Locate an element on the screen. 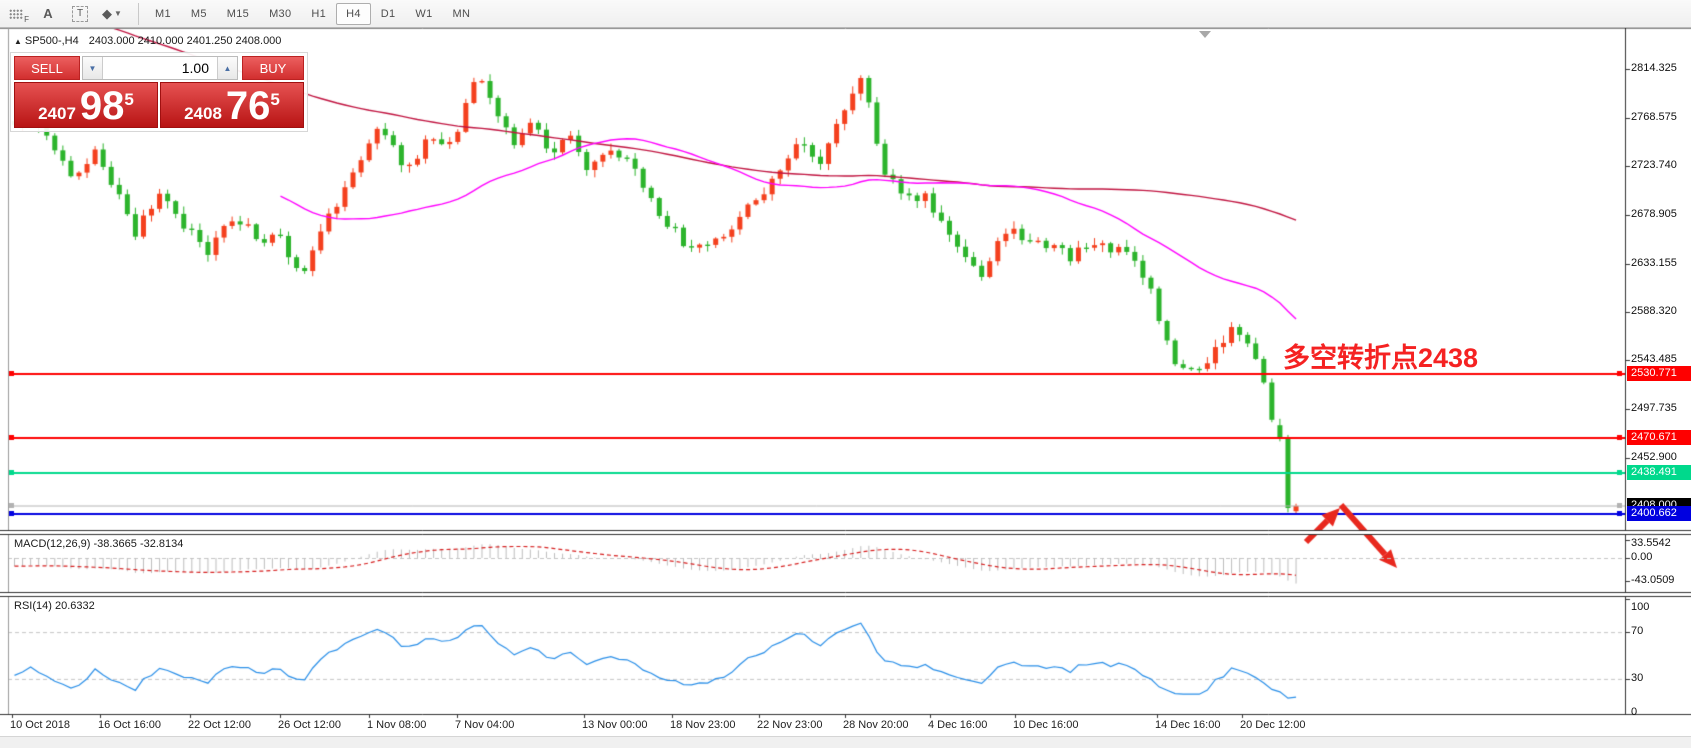  time-axis-label: 28 Nov 20:00 is located at coordinates (876, 725).